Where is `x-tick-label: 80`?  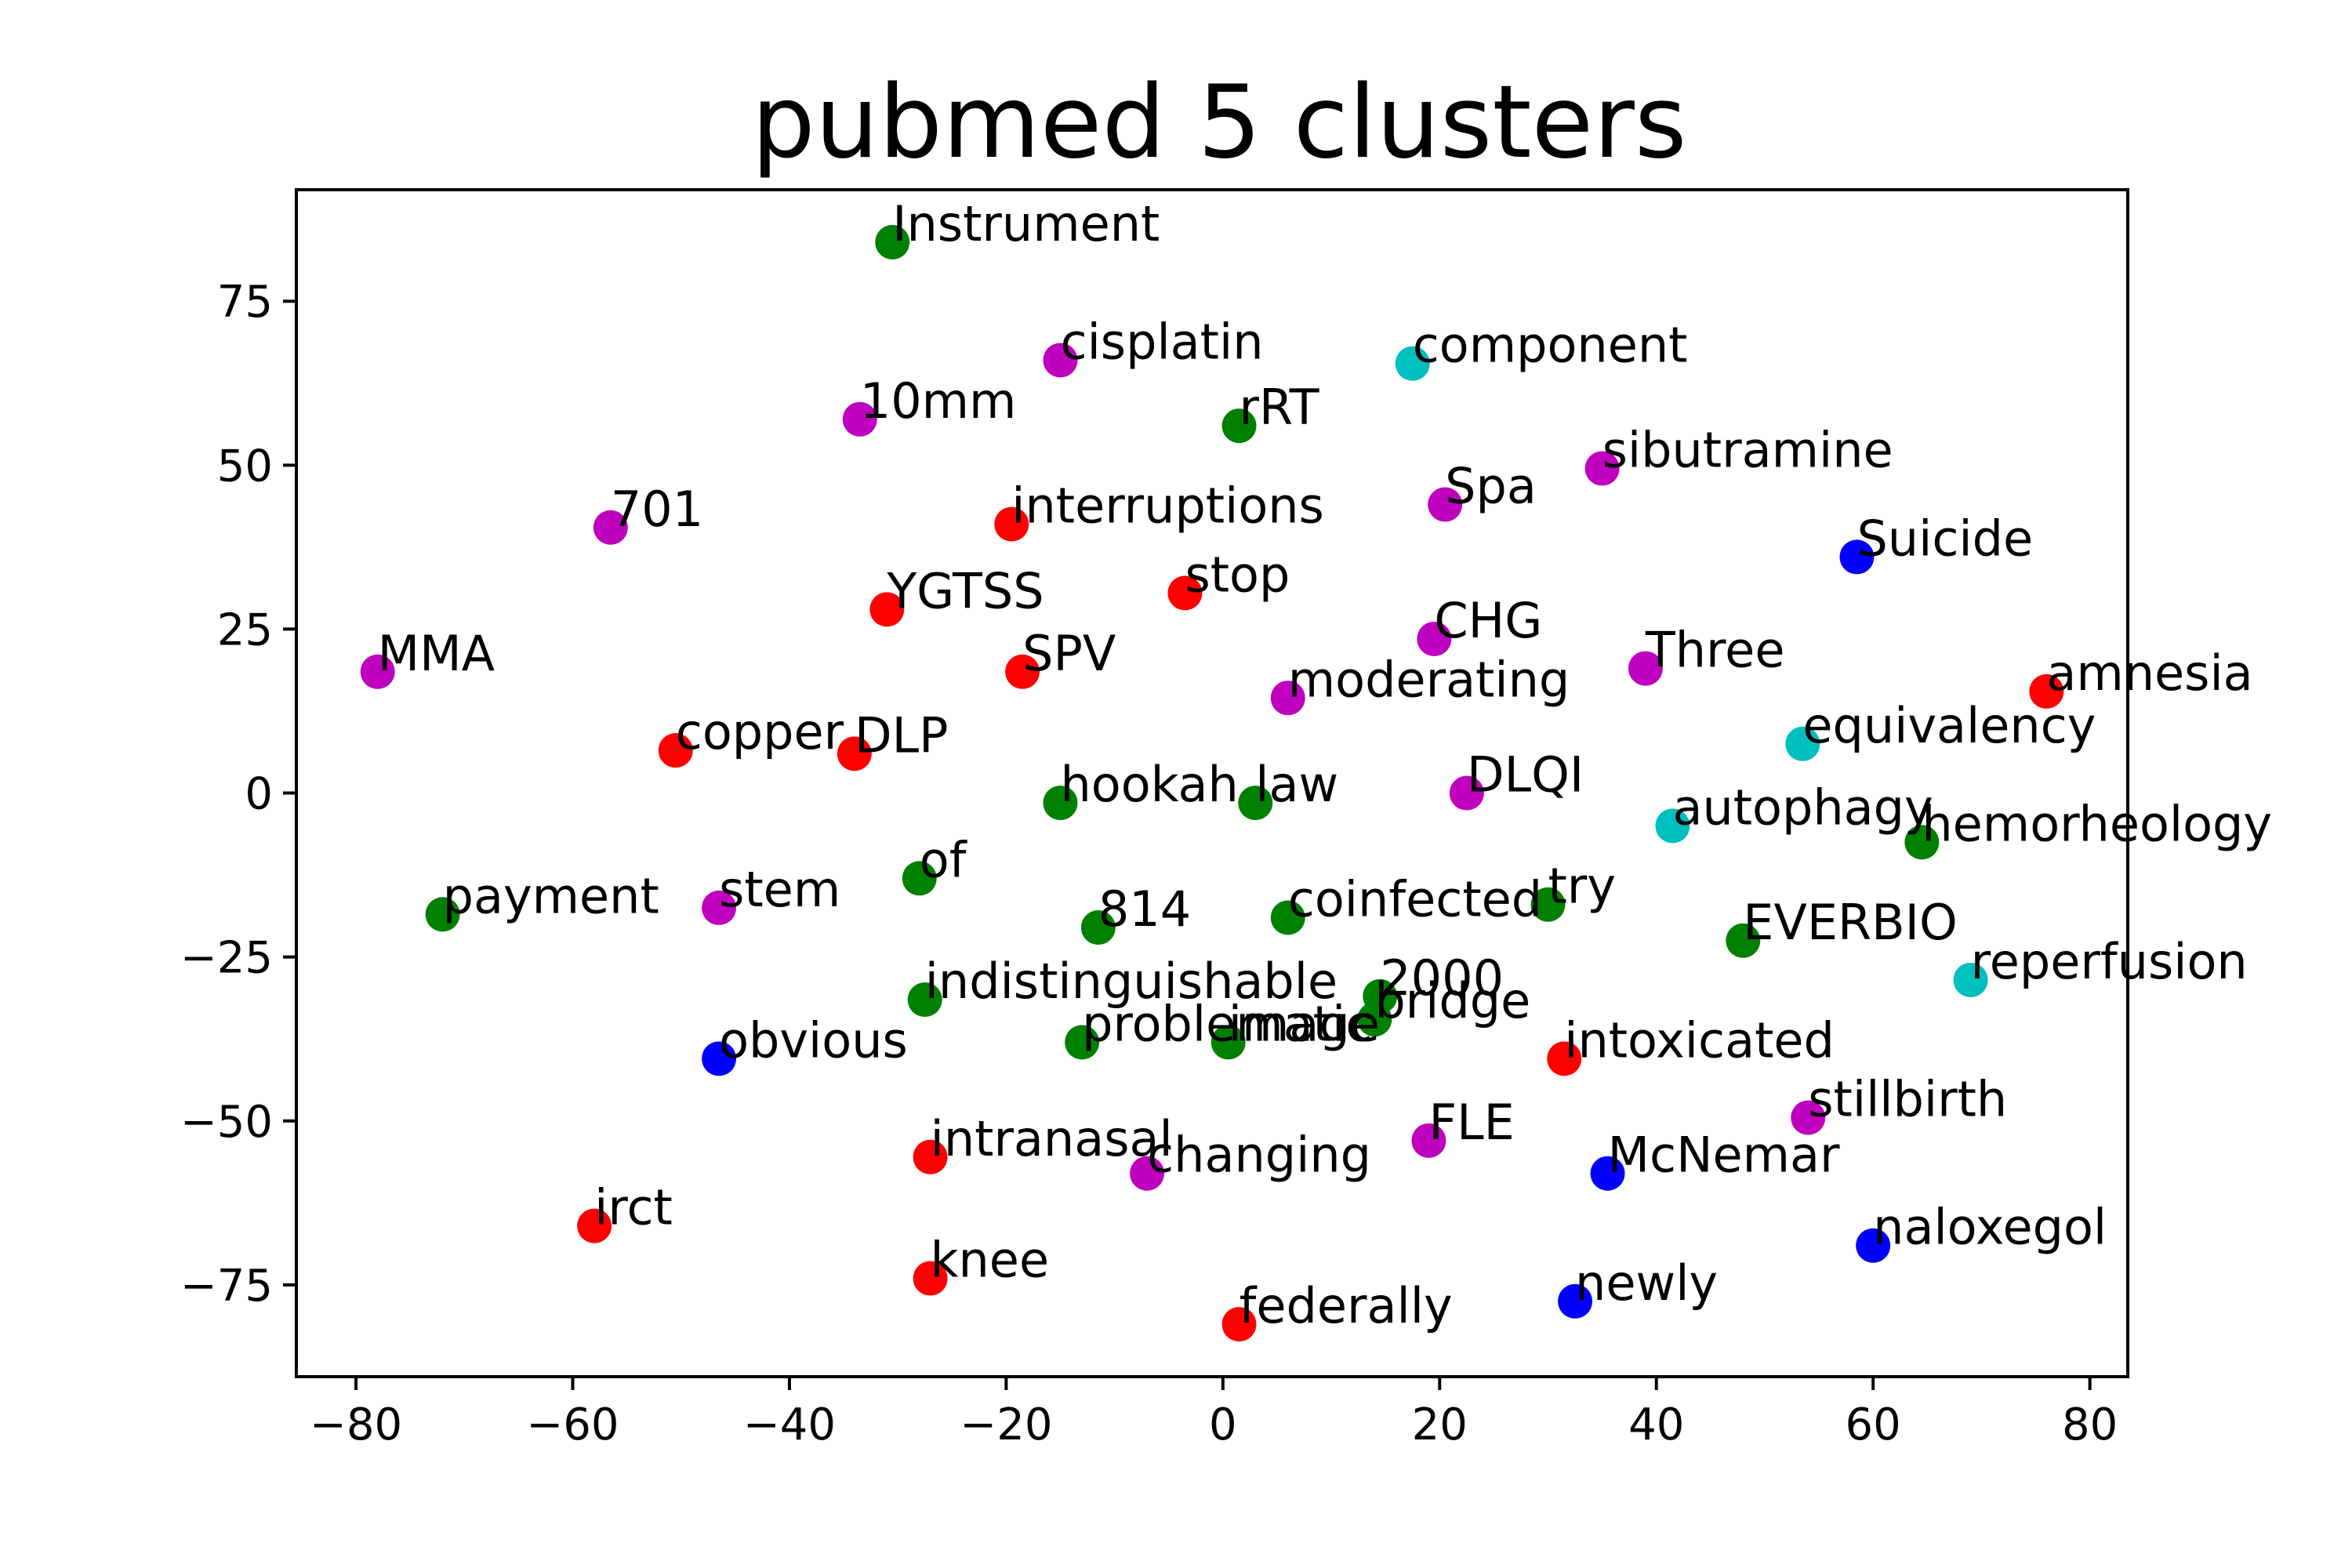
x-tick-label: 80 is located at coordinates (2090, 1424).